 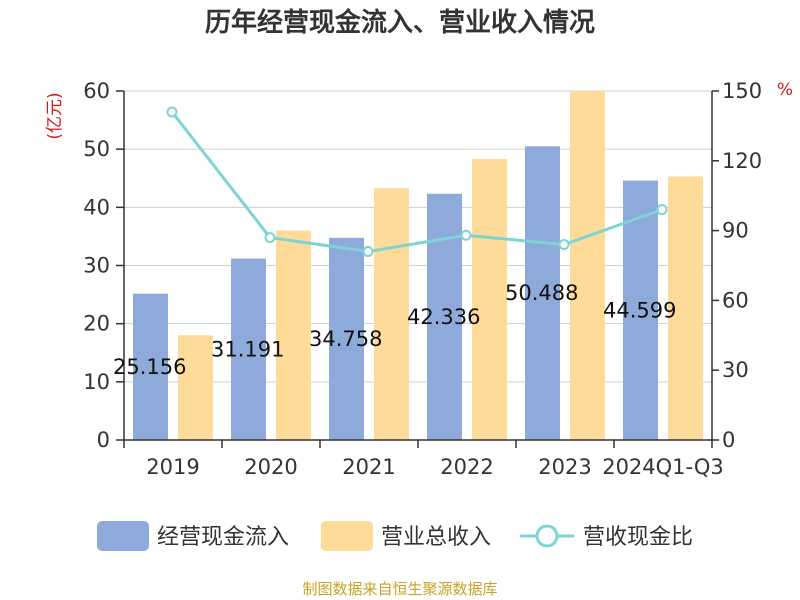 I want to click on data-label-cash-inflow: 31.191, so click(x=247, y=349).